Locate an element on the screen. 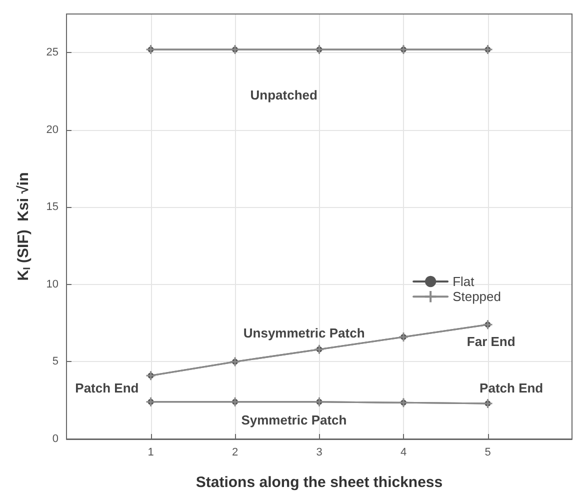 The image size is (584, 503). y-tick-label: 25 is located at coordinates (52, 52).